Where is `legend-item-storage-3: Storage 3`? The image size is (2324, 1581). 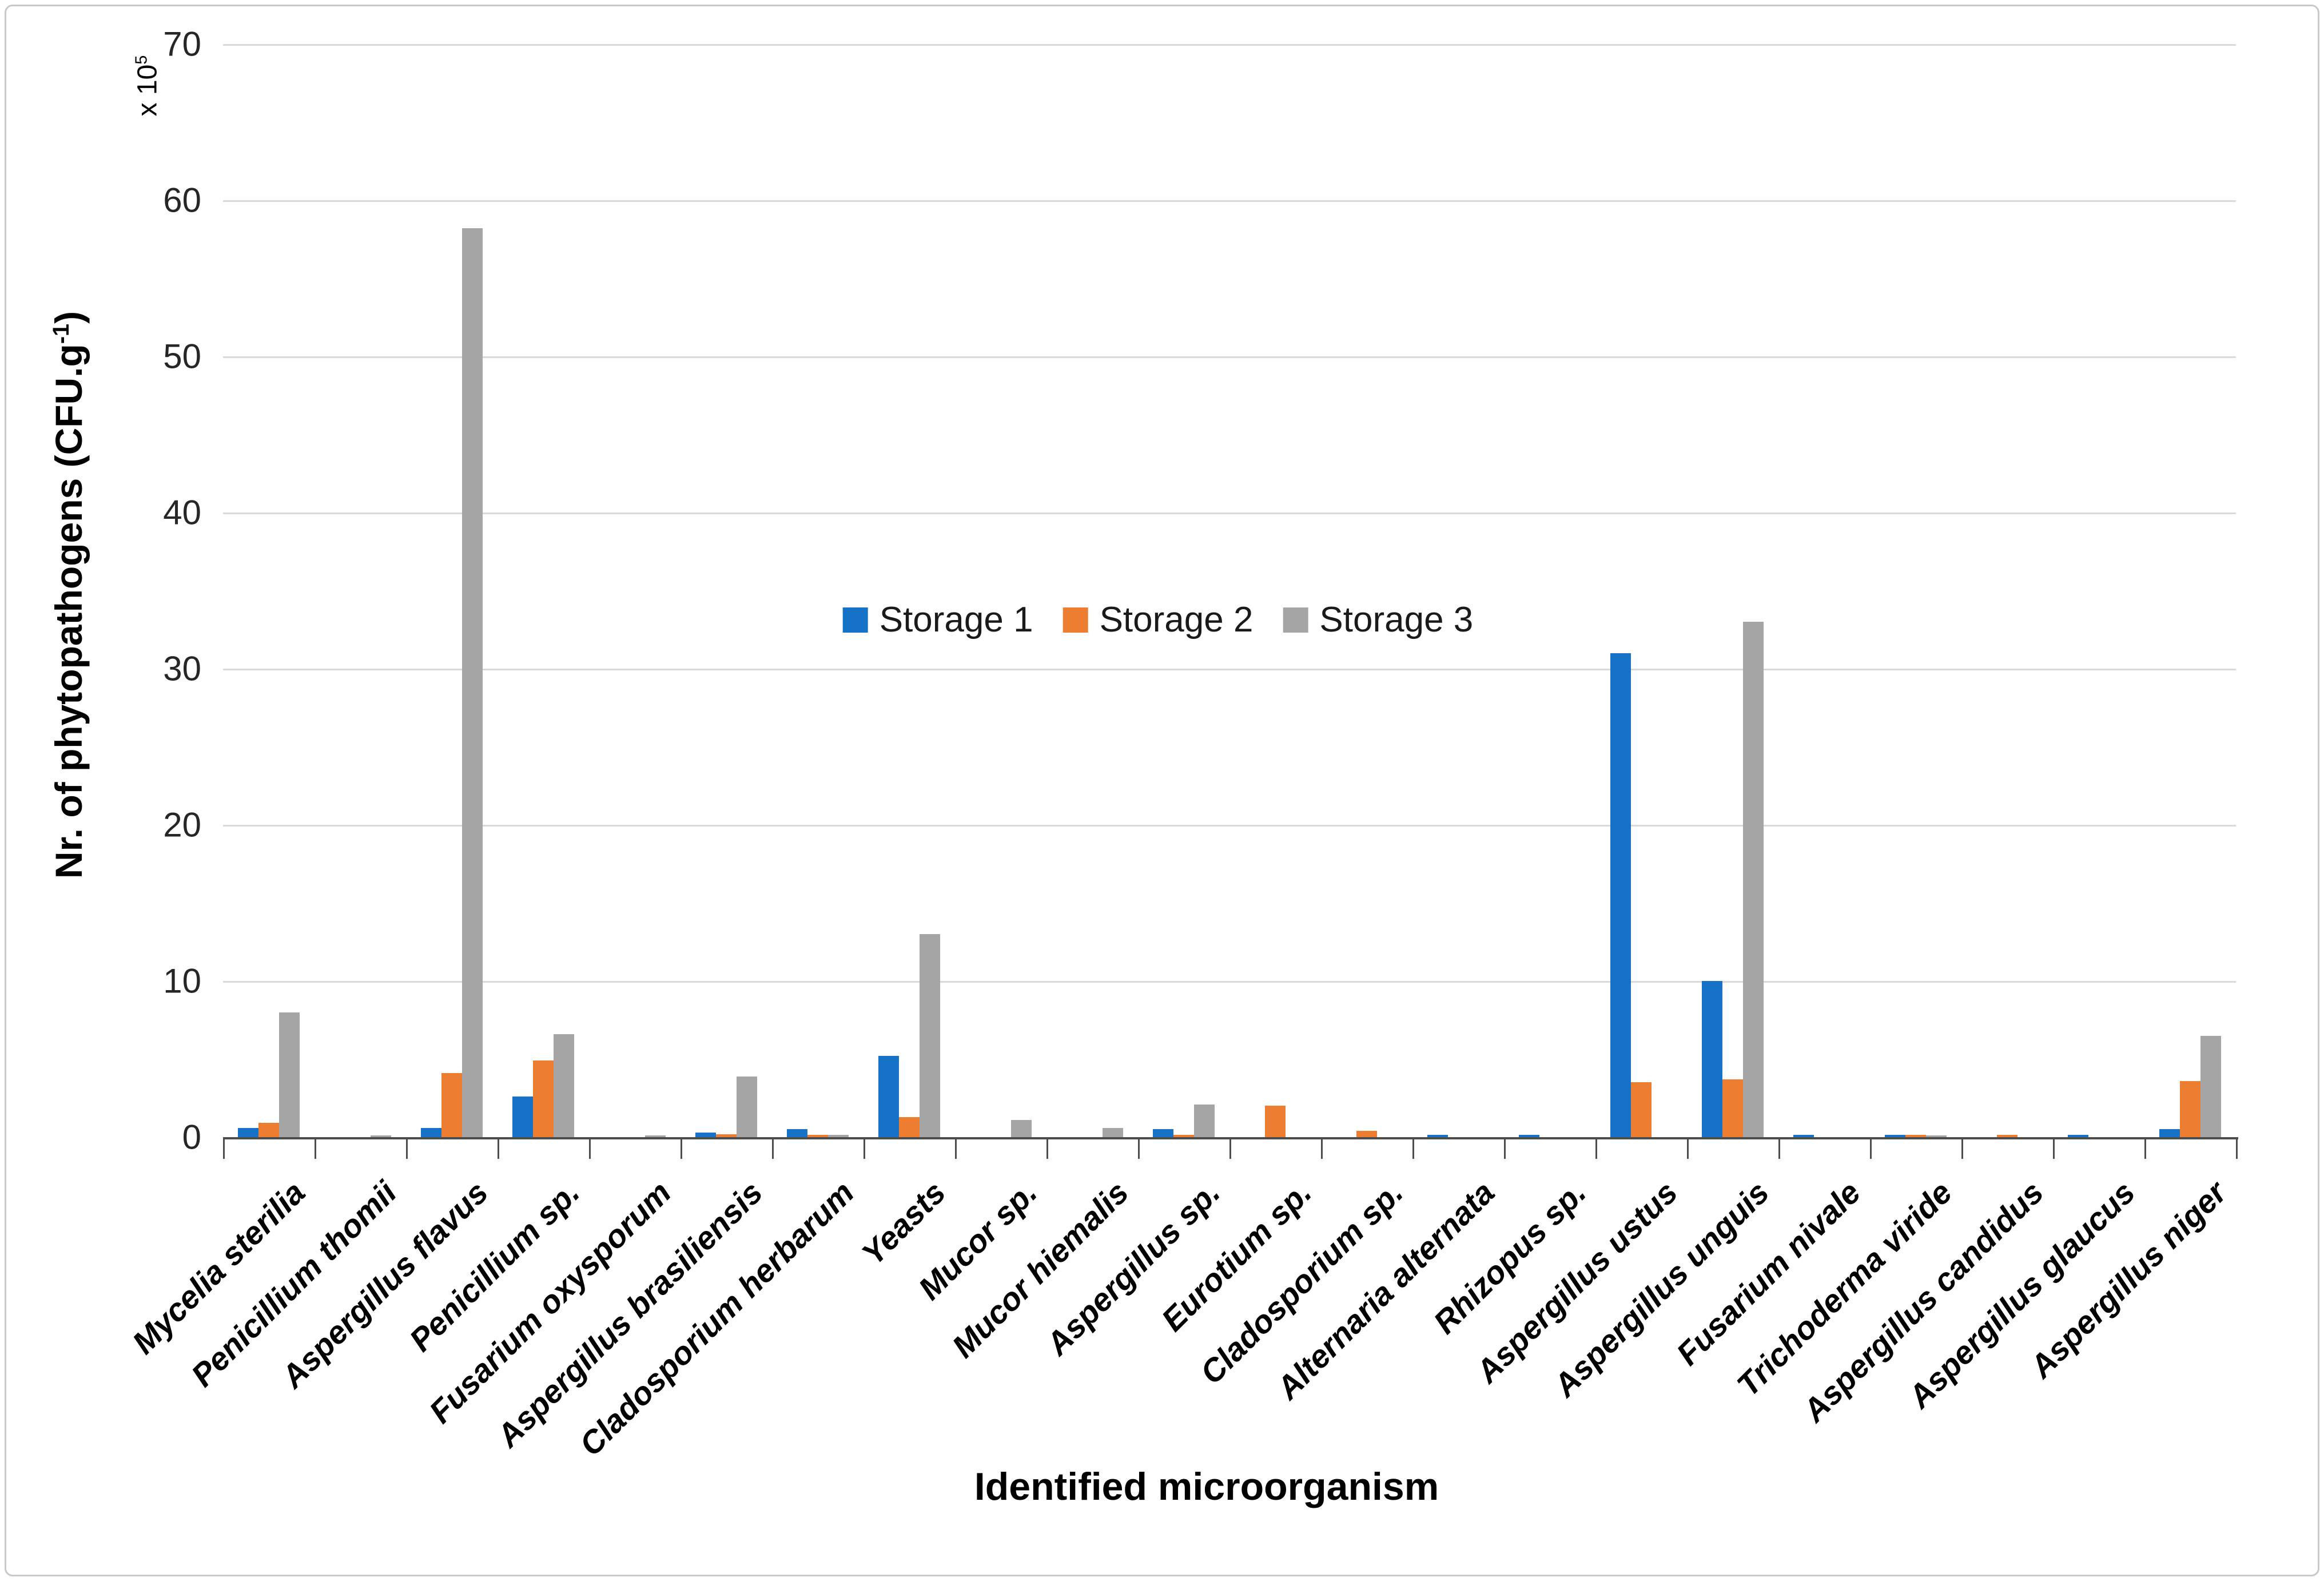
legend-item-storage-3: Storage 3 is located at coordinates (1378, 619).